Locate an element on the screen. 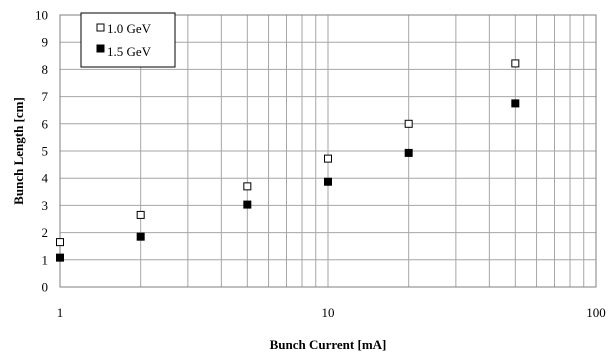  x-tick-label: 1 is located at coordinates (60, 312).